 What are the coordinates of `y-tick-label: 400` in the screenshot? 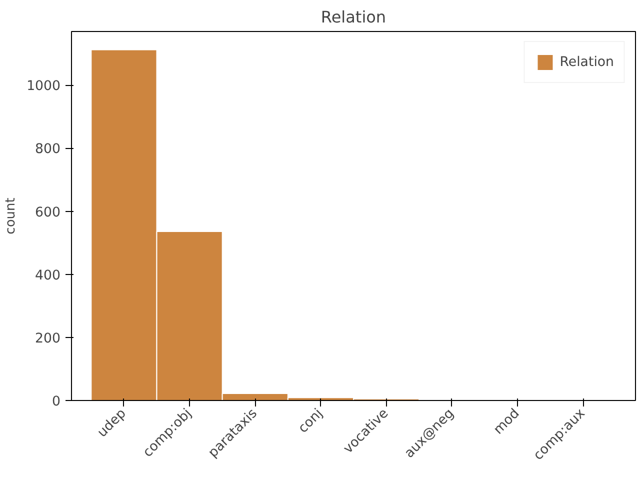 It's located at (48, 276).